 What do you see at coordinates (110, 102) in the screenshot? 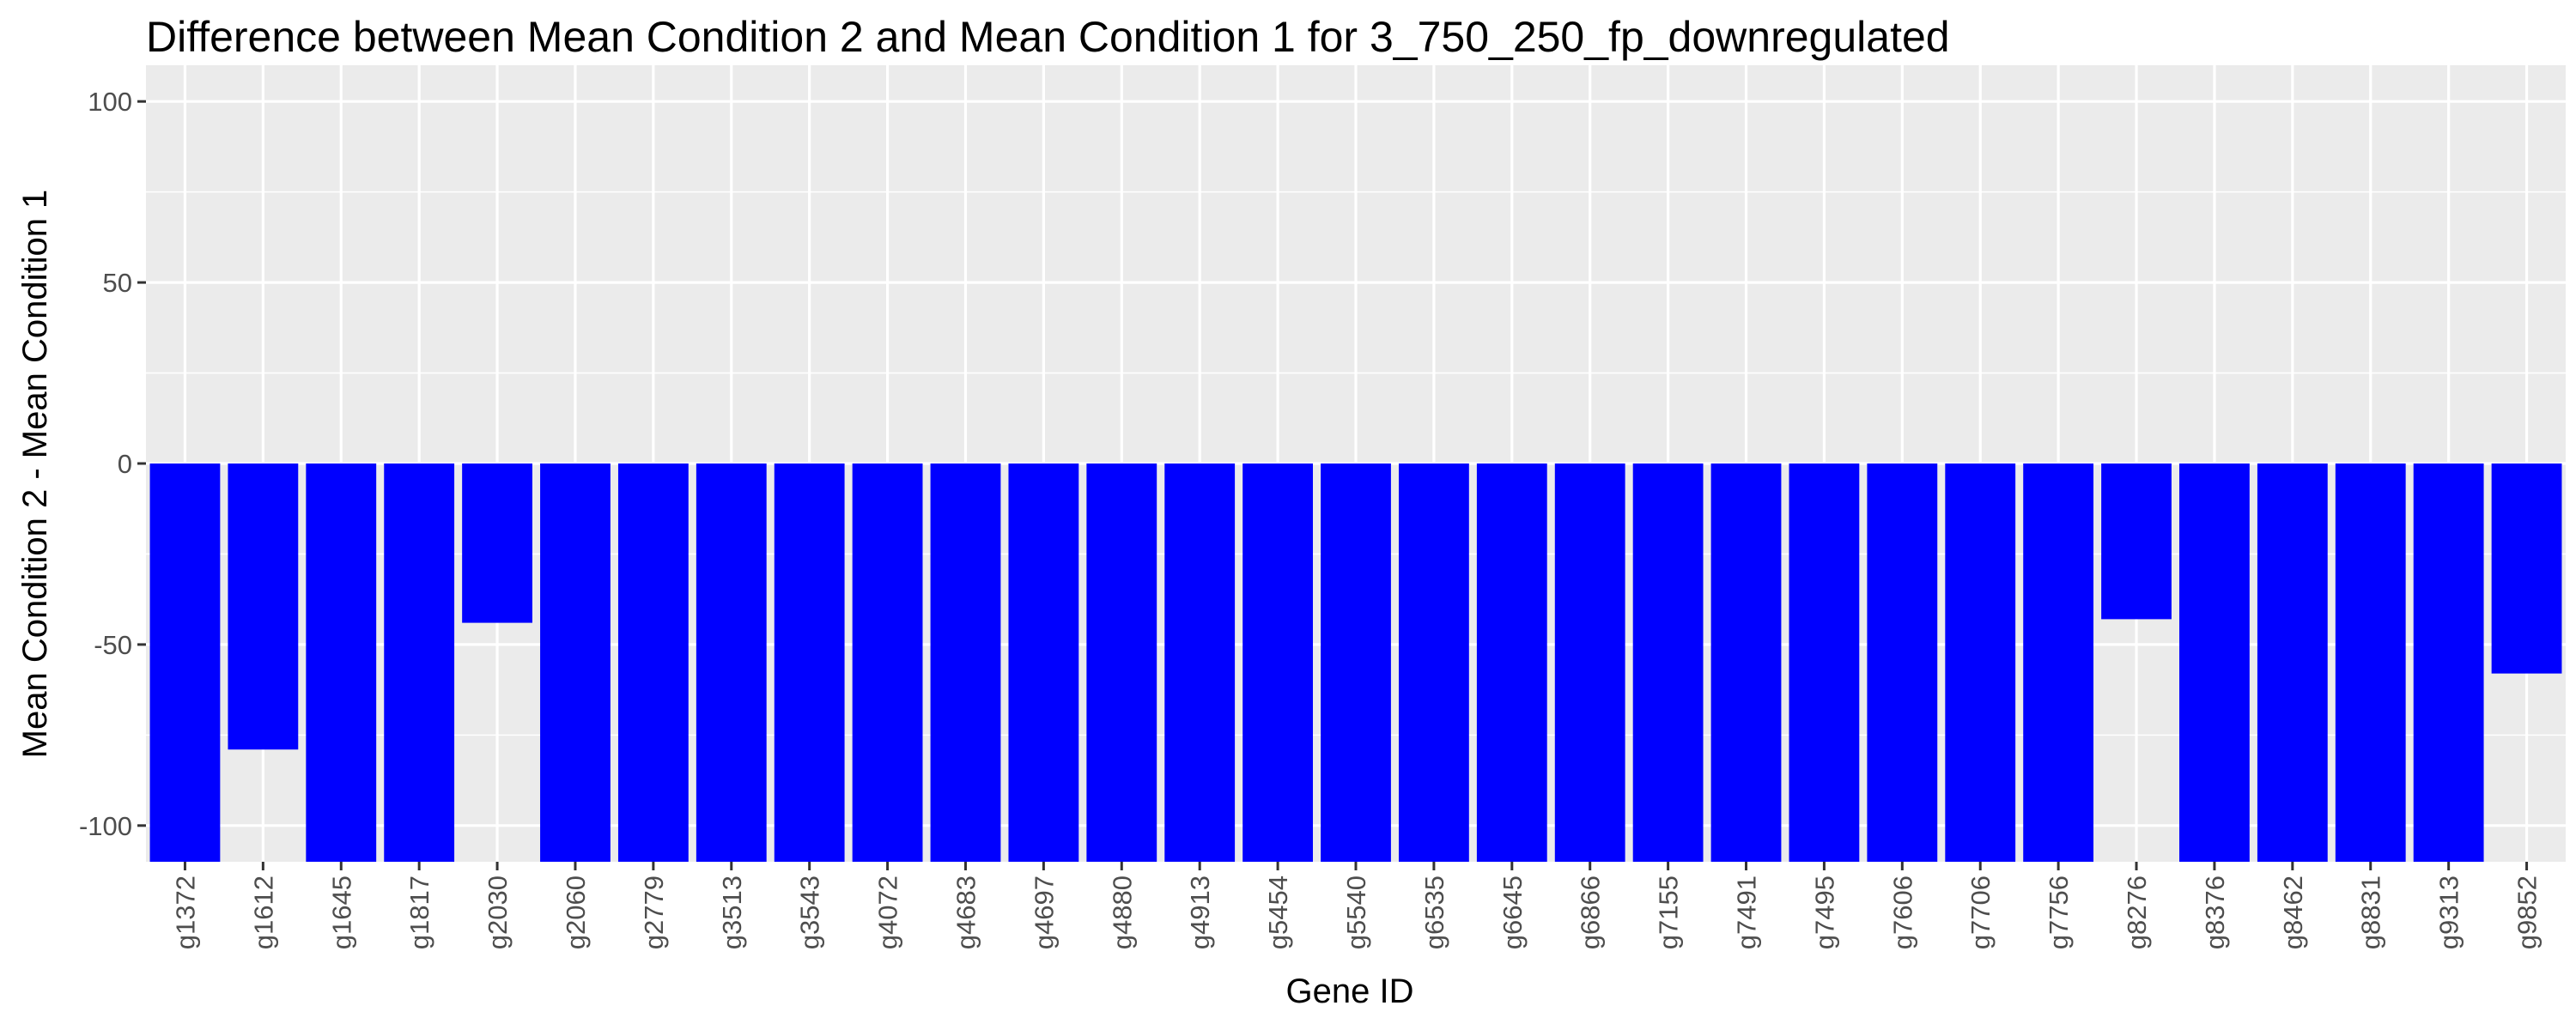
I see `y-tick-label: 100` at bounding box center [110, 102].